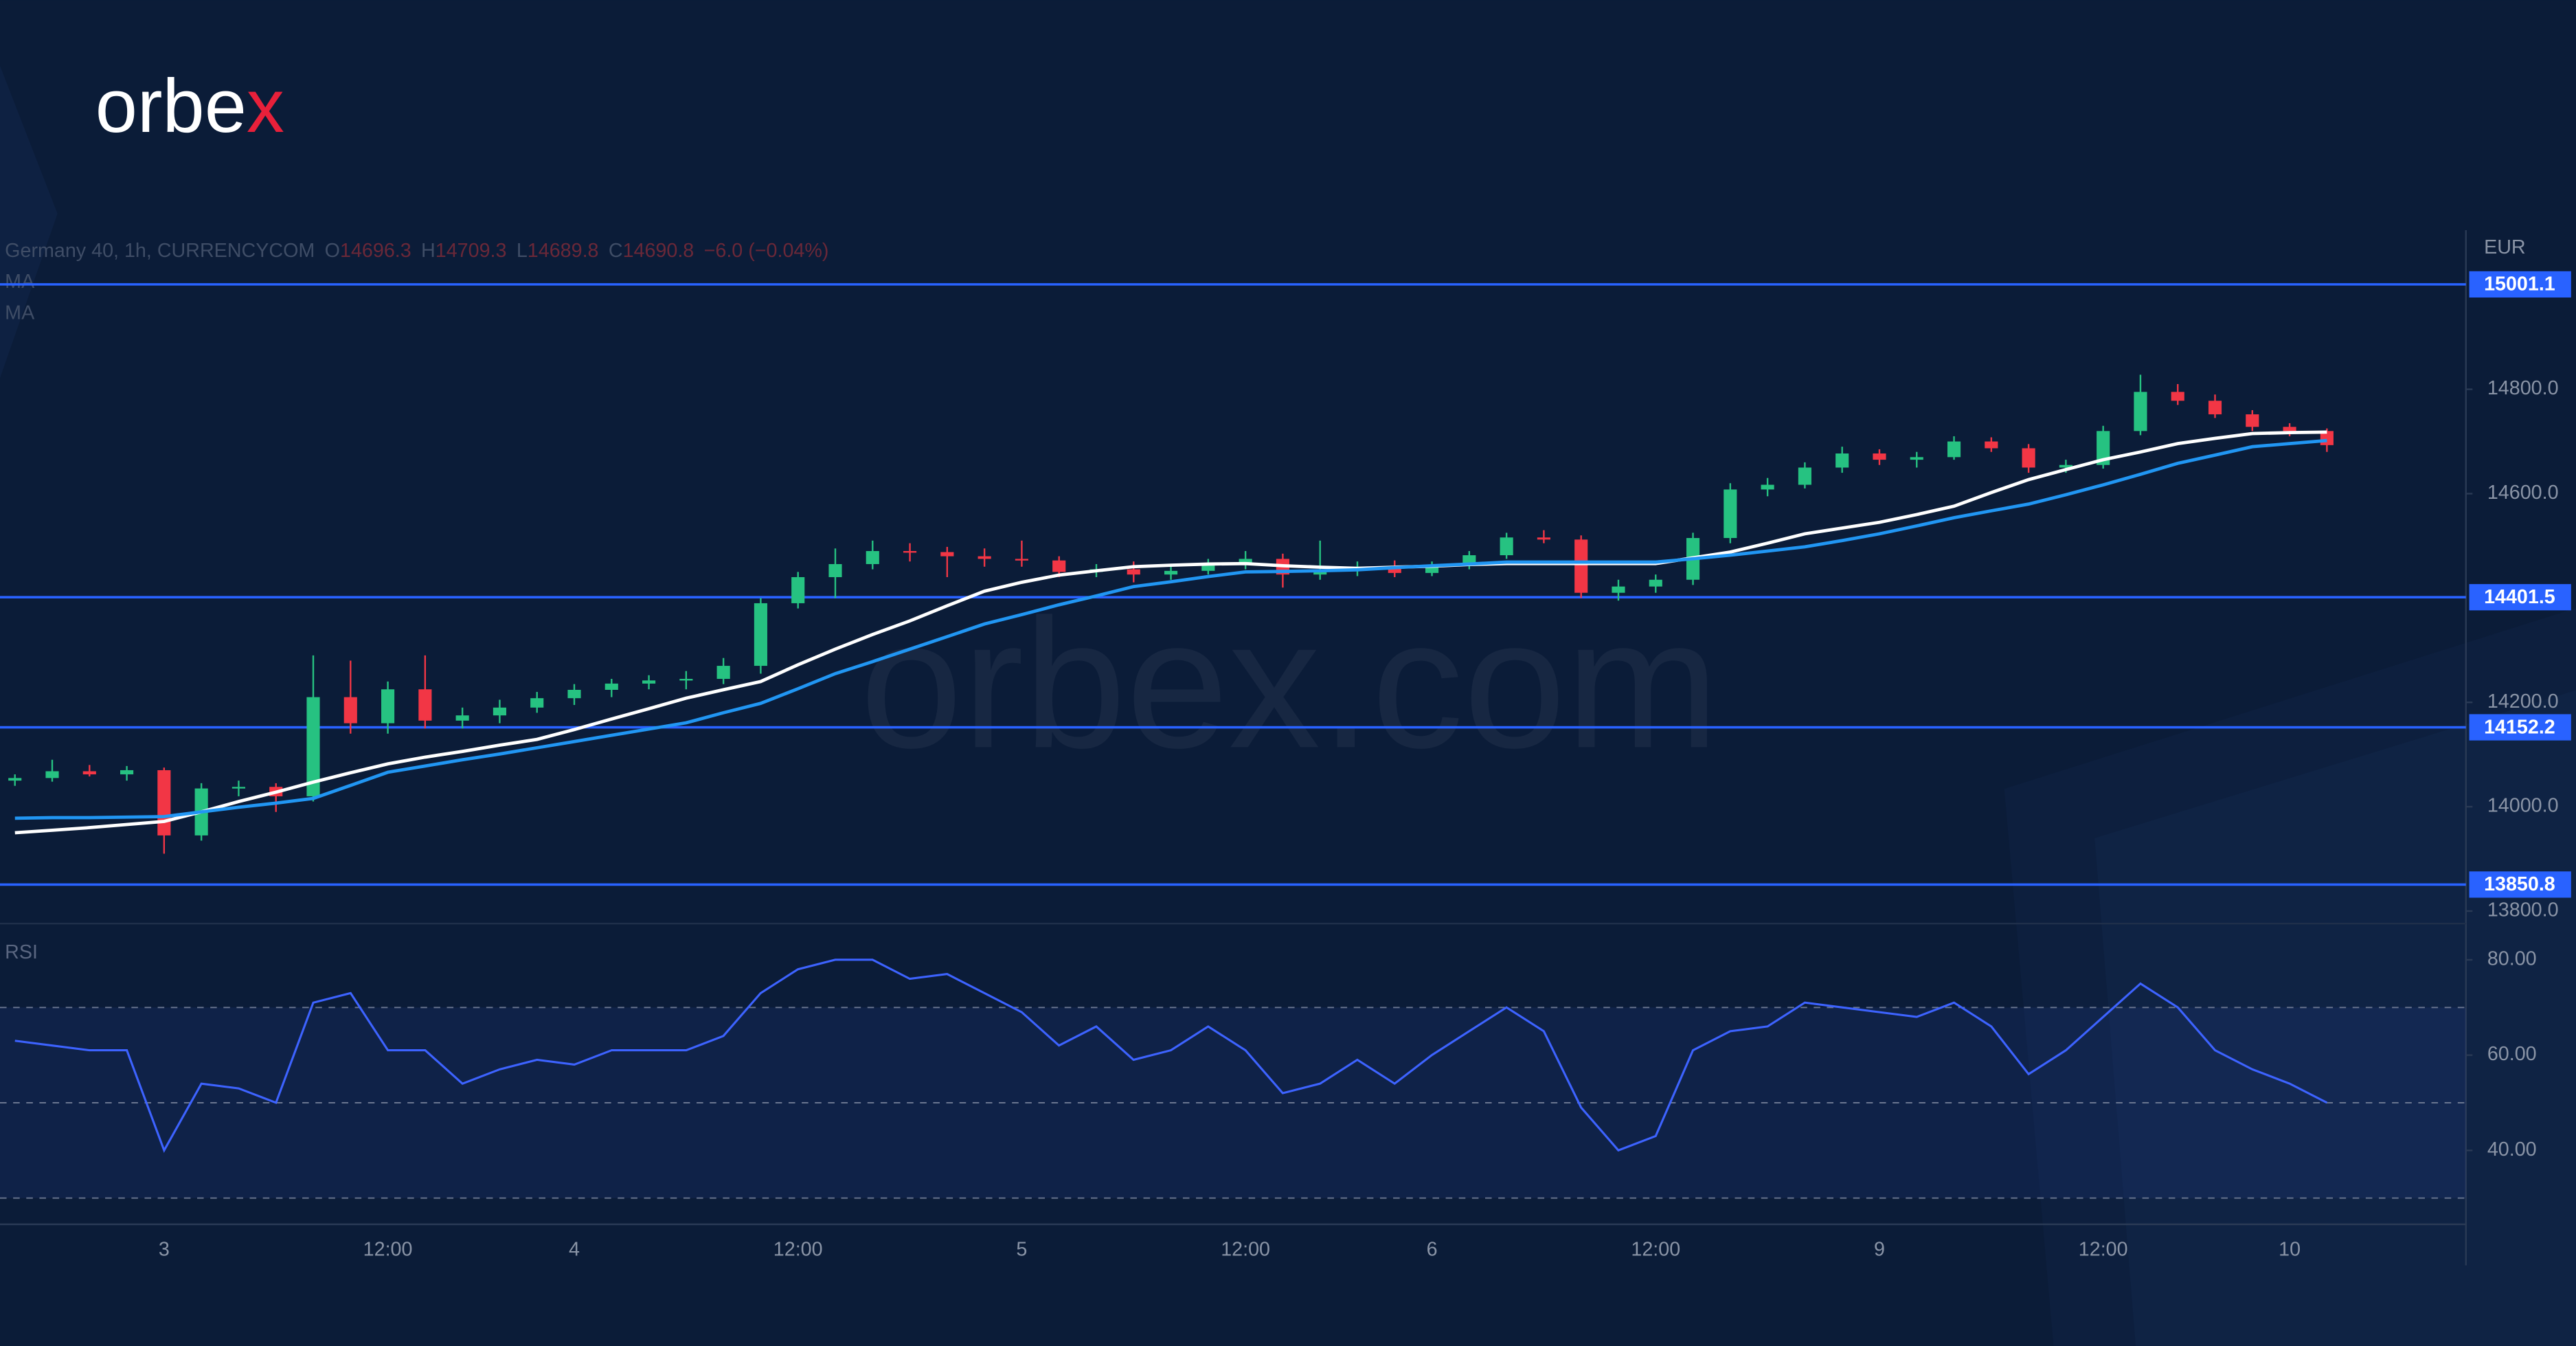  I want to click on ohlc-label: O, so click(332, 251).